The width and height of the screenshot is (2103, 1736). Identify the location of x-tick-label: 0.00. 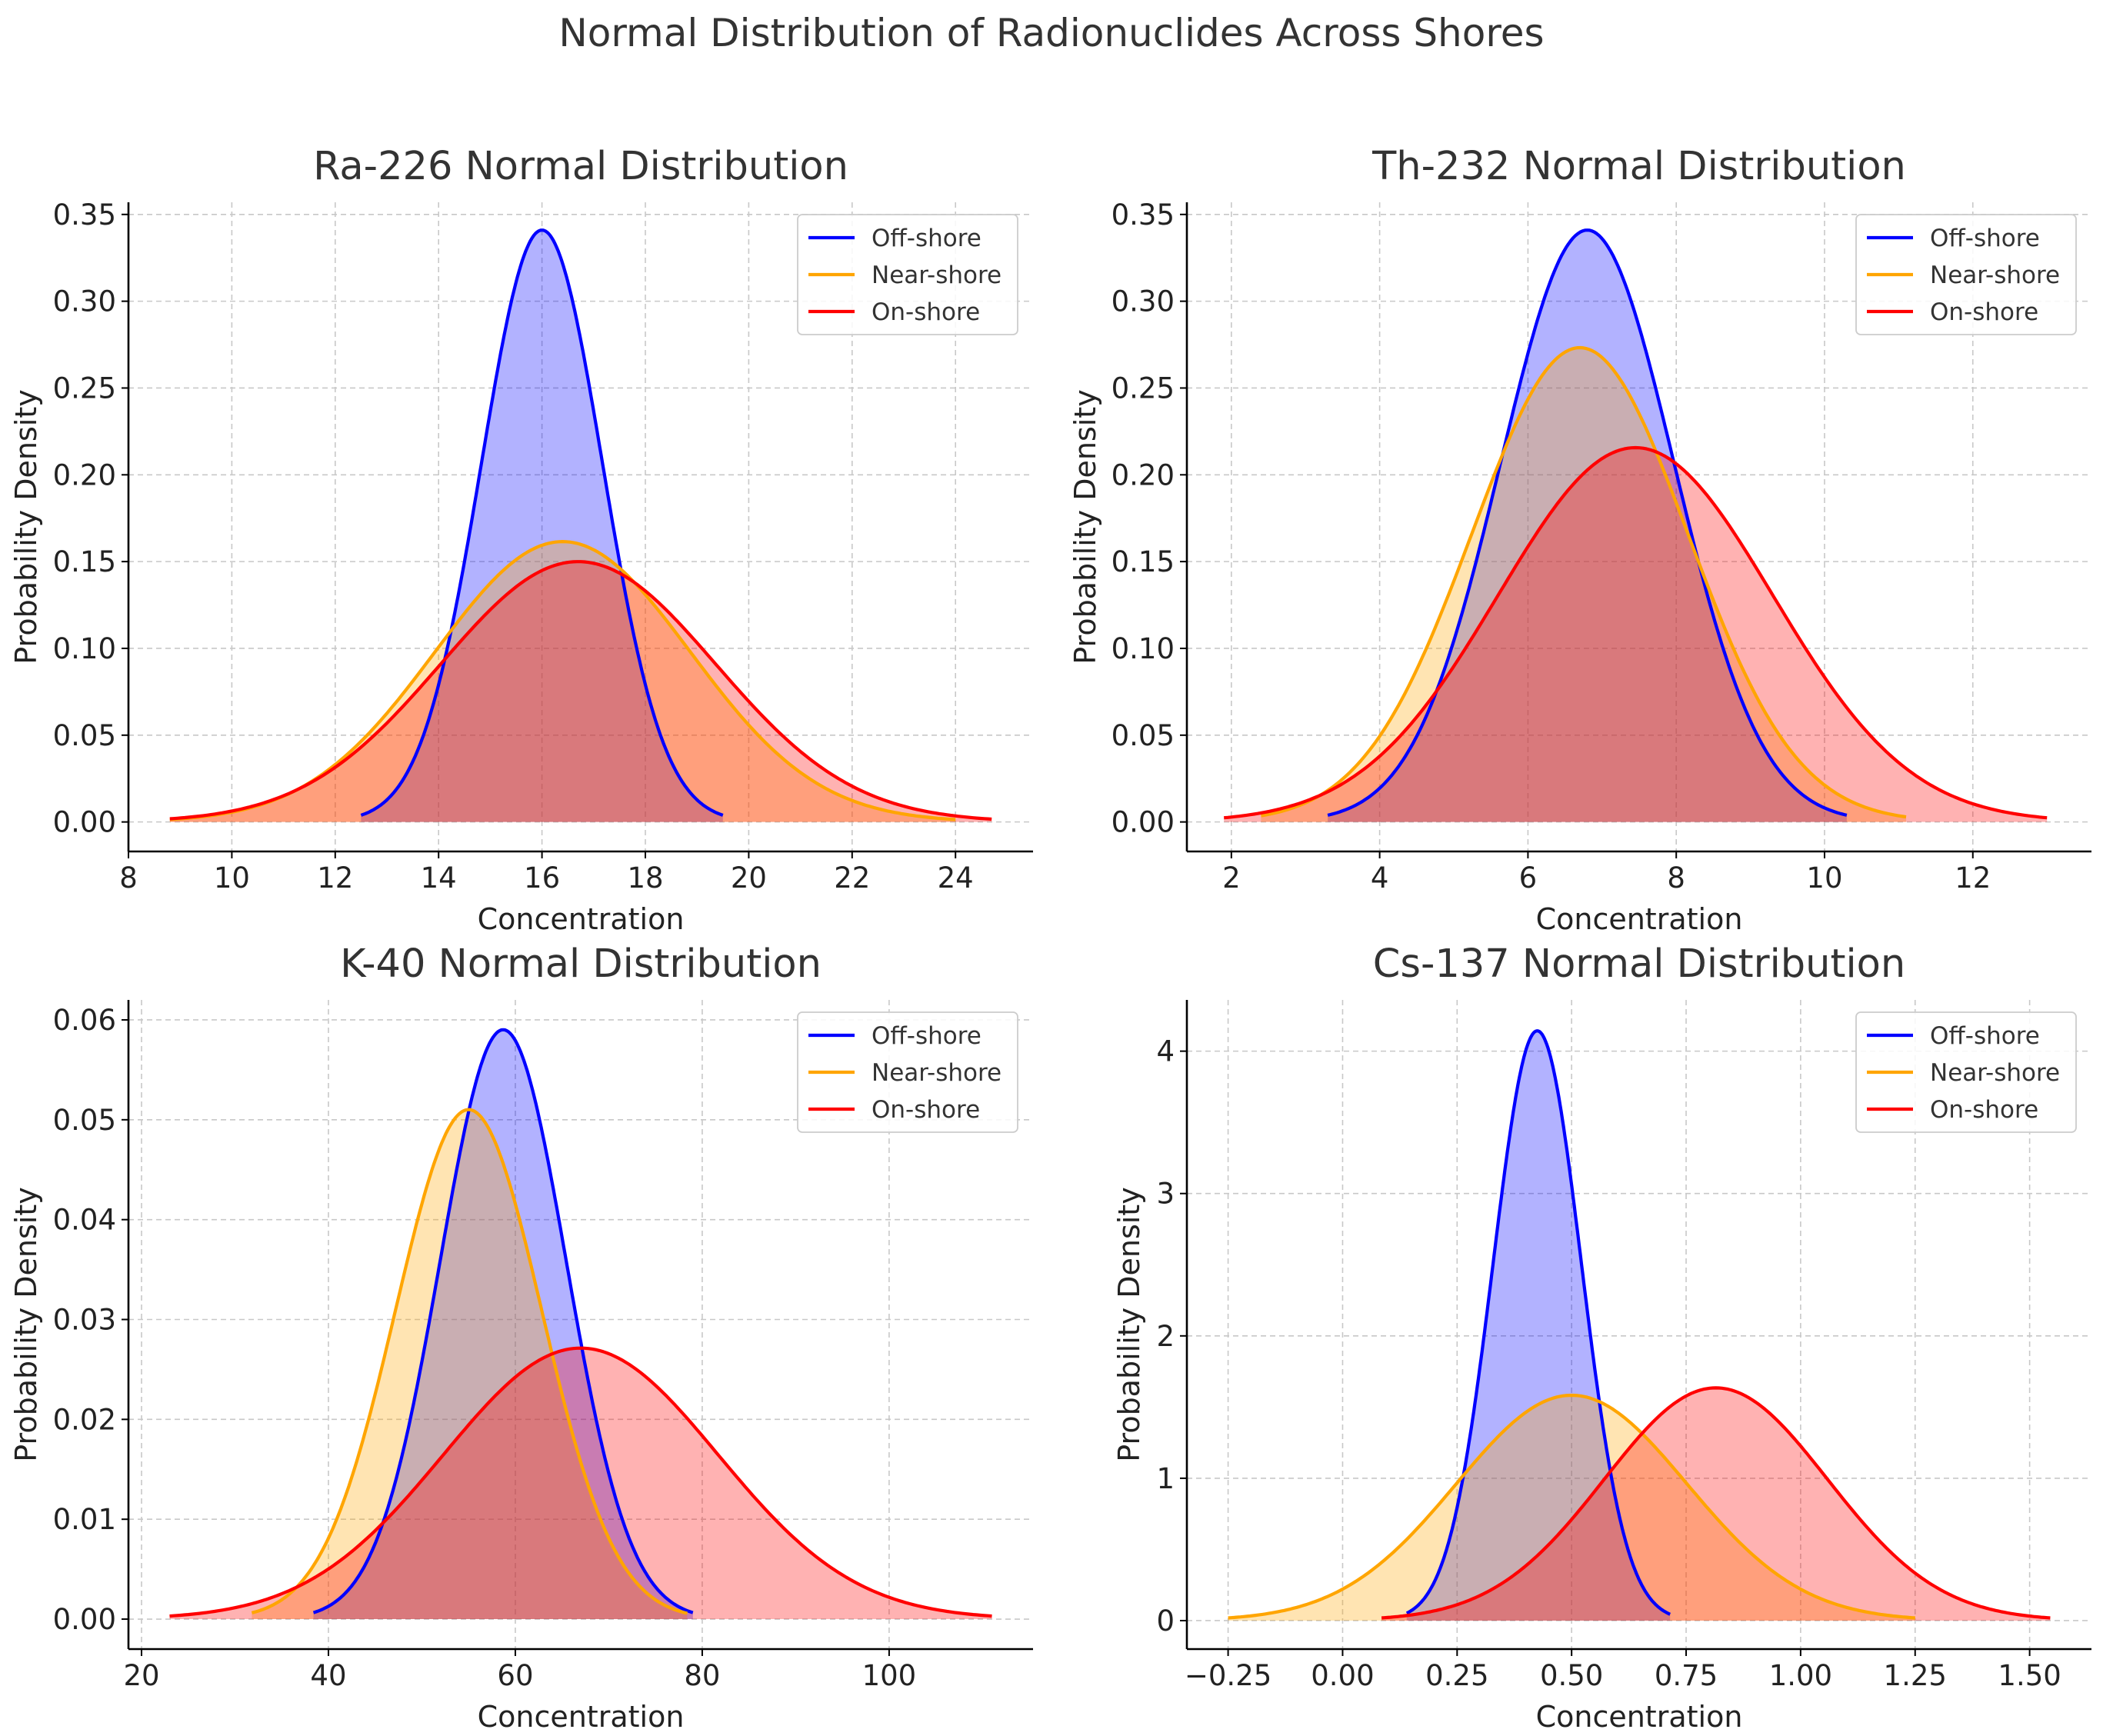
(1342, 1675).